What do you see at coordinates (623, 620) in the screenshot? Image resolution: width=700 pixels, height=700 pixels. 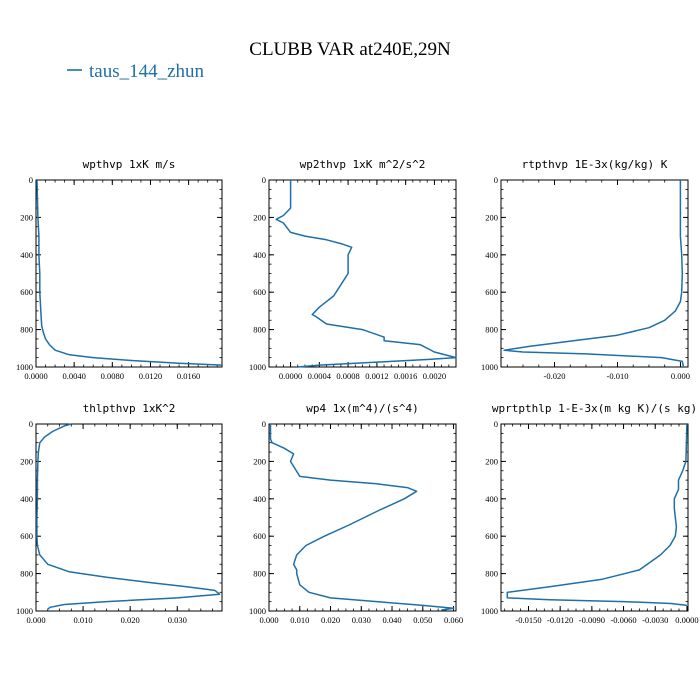 I see `x-tick-label: -0.0060` at bounding box center [623, 620].